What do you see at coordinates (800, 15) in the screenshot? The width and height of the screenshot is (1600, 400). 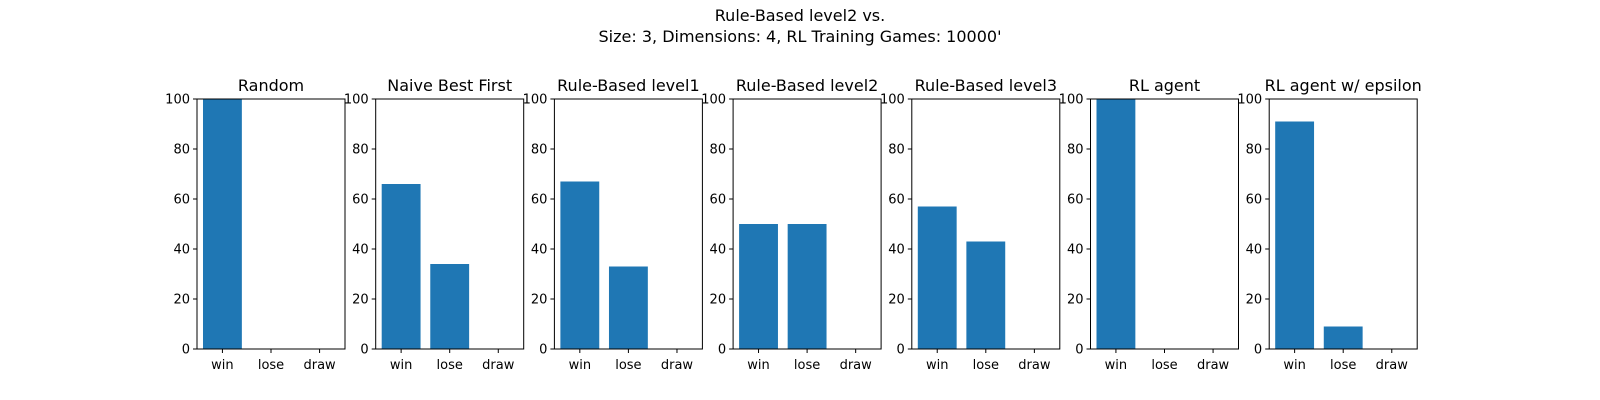 I see `figure-title-line-1: Rule-Based level2 vs.` at bounding box center [800, 15].